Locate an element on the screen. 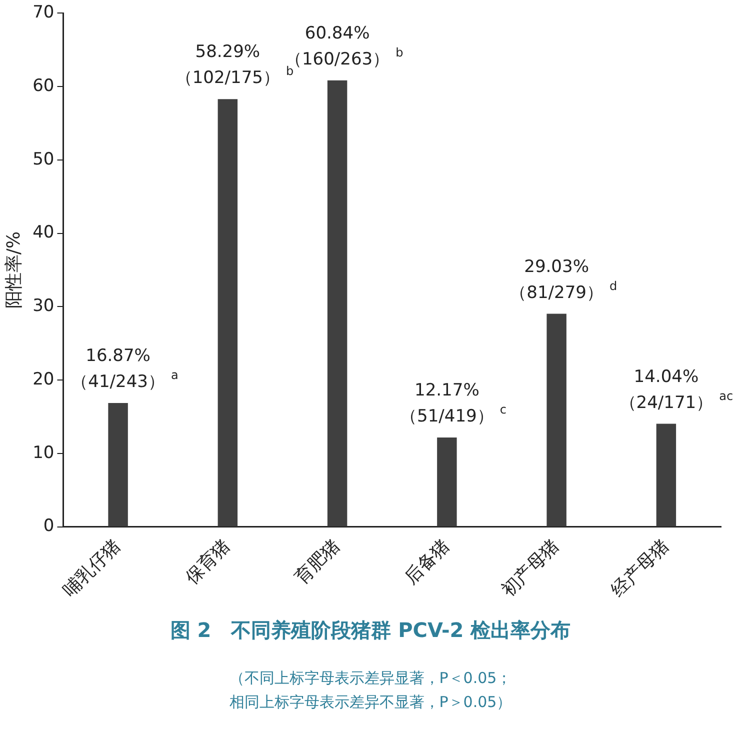  y-tick-label: 0 is located at coordinates (48, 526).